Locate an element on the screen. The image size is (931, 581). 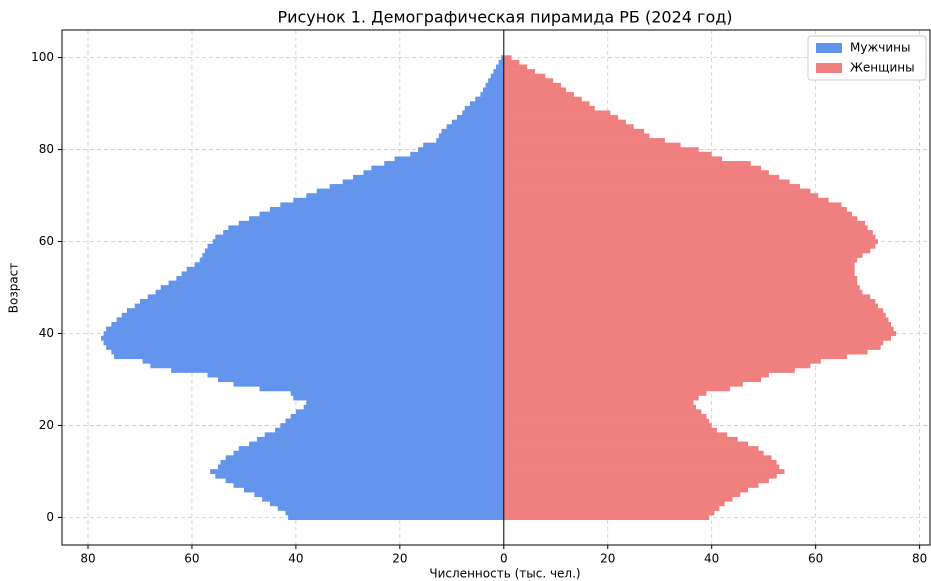
y-tick-label: 100 is located at coordinates (42, 57).